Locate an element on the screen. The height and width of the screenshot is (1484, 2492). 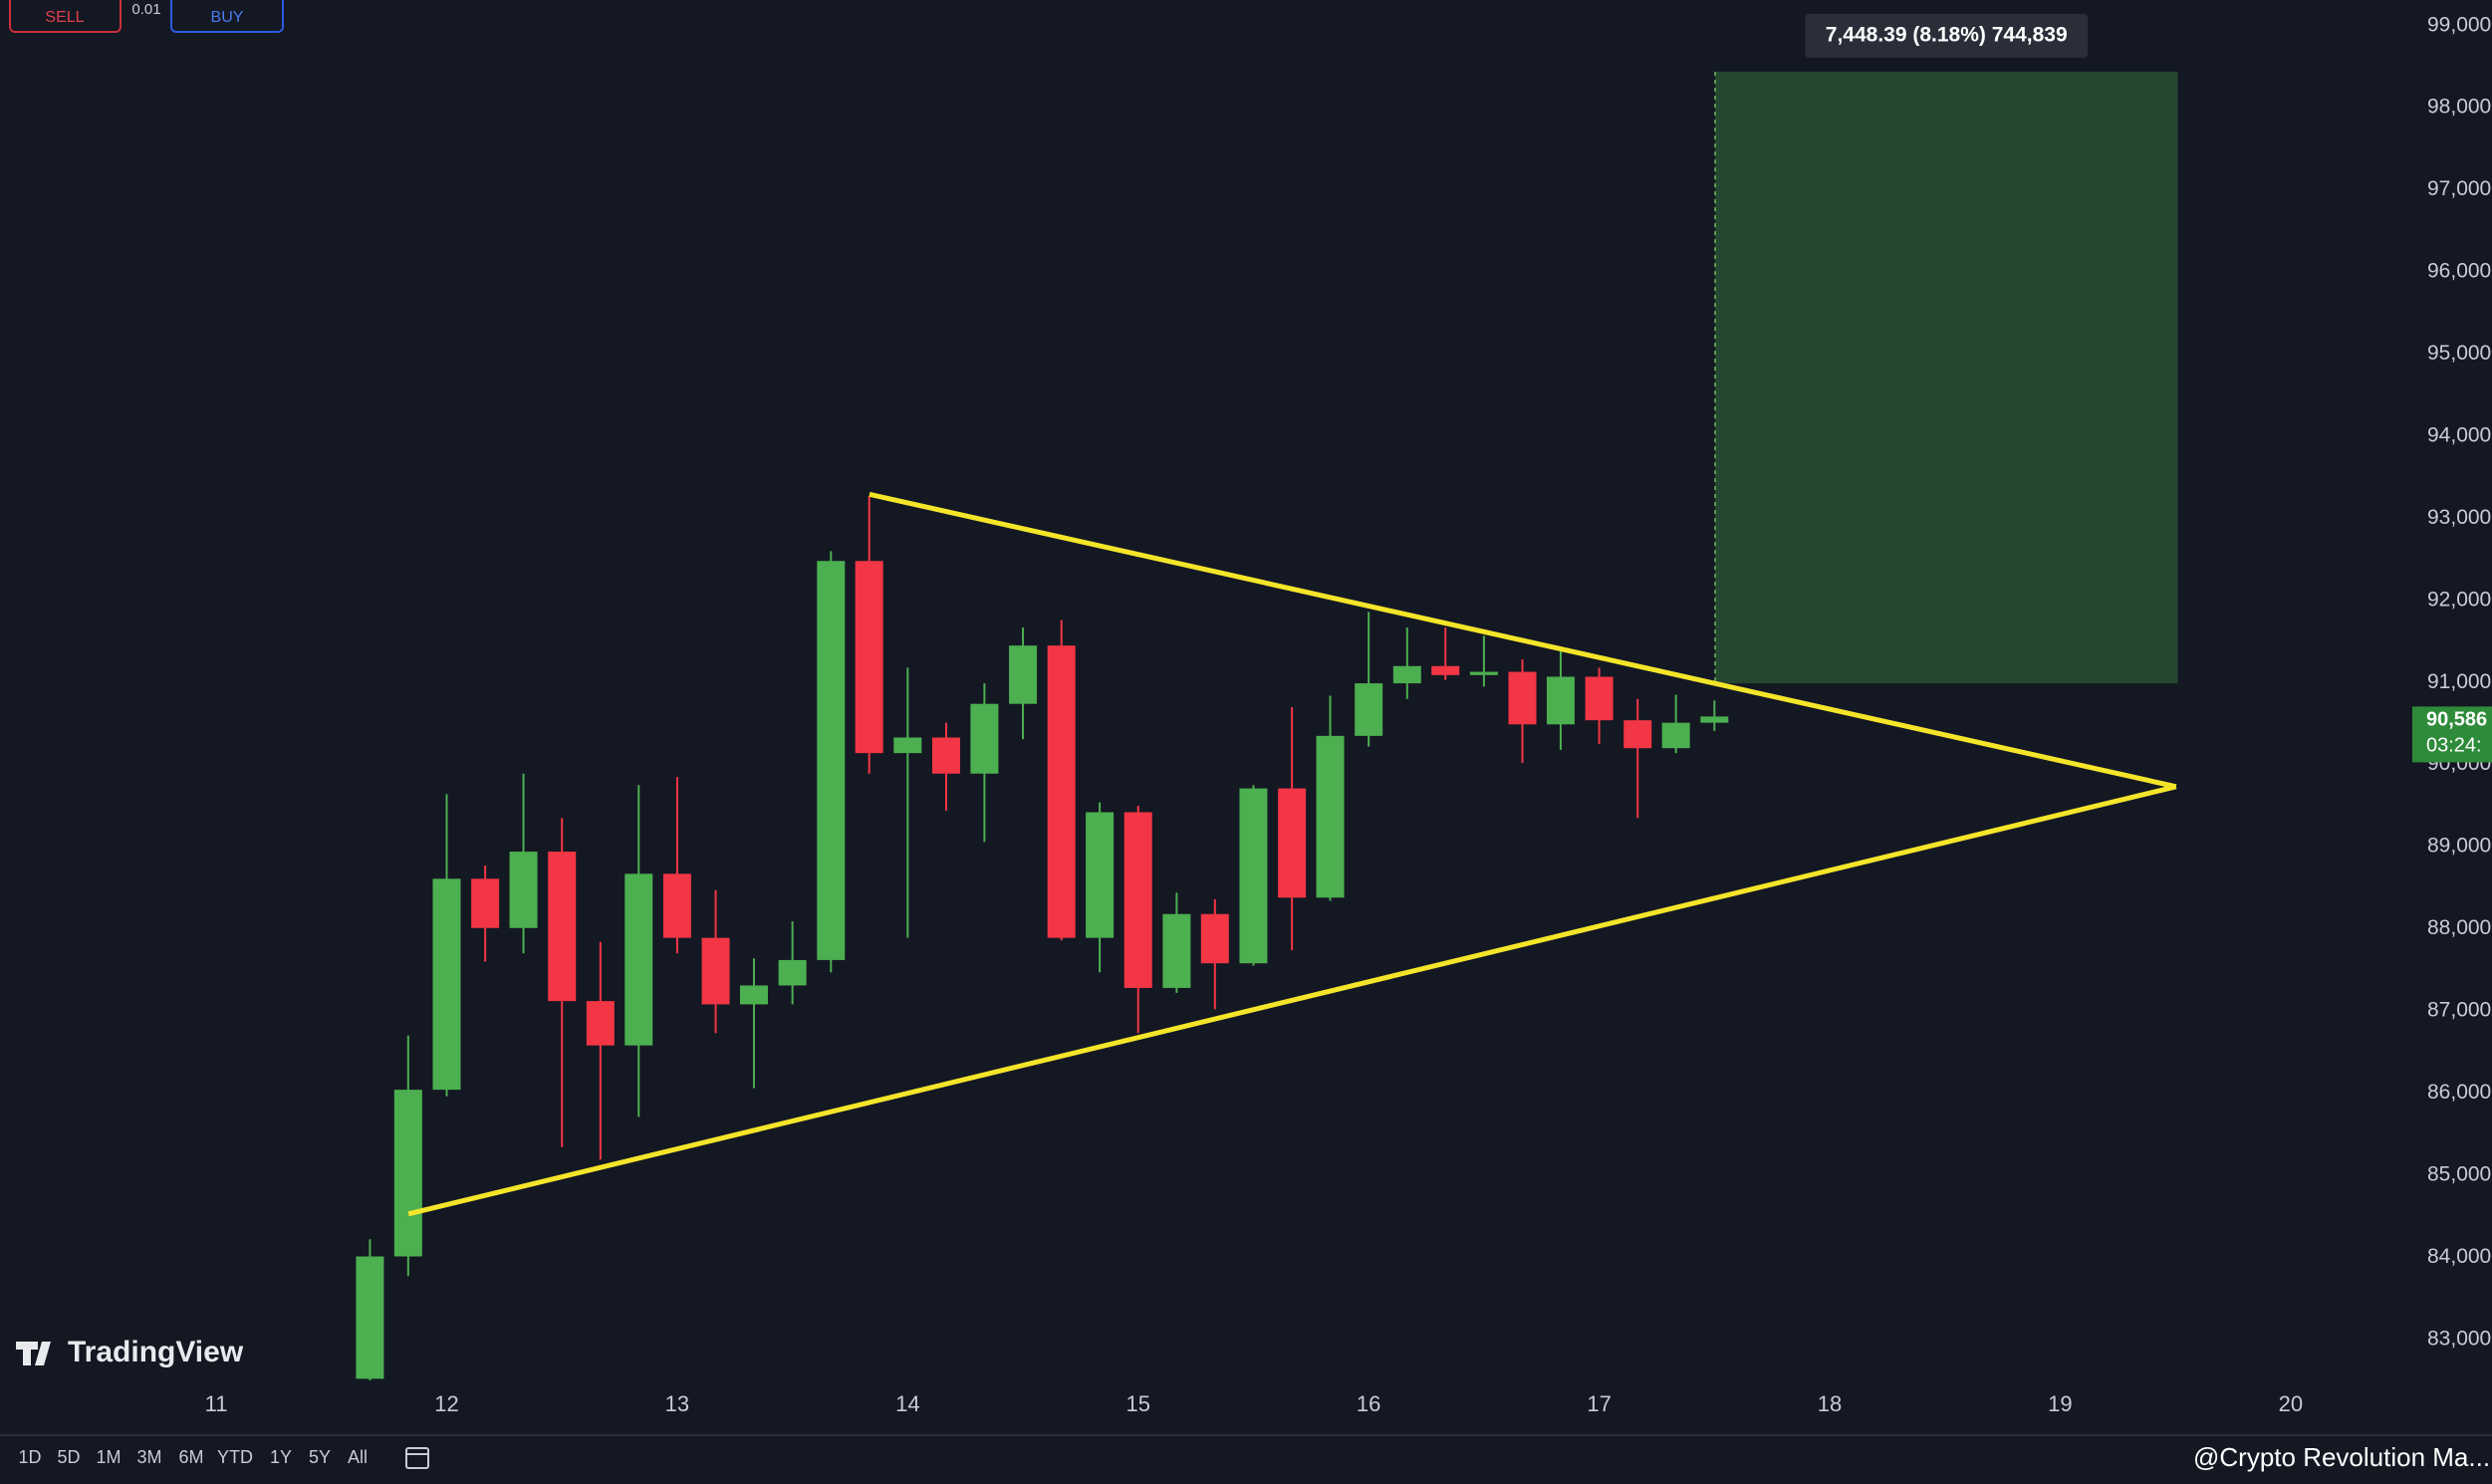
measure-label: 7,448.39 (8.18%) 744,839 is located at coordinates (1947, 35).